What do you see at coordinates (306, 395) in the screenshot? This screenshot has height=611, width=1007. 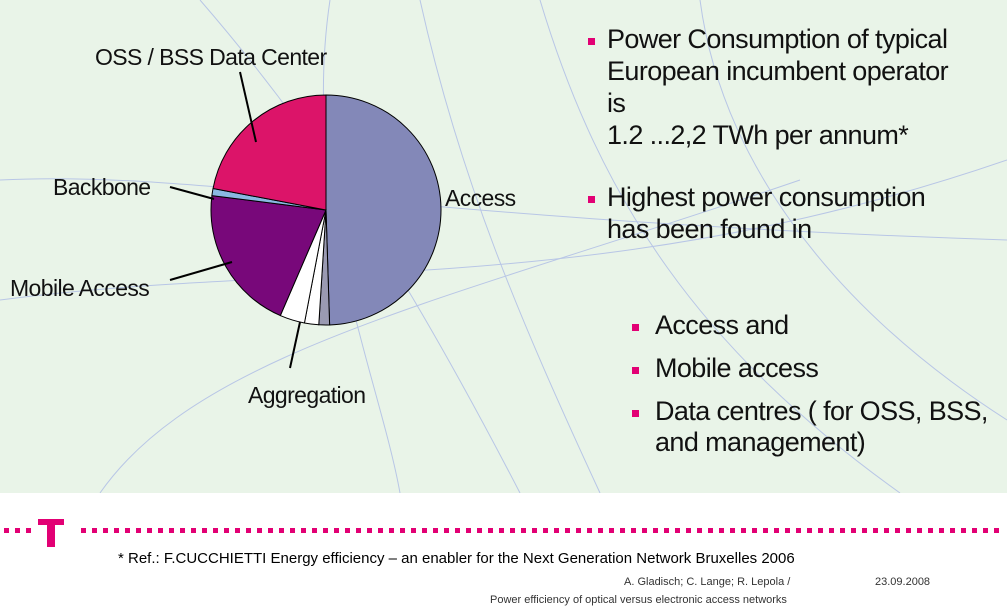 I see `slice-label: Aggregation` at bounding box center [306, 395].